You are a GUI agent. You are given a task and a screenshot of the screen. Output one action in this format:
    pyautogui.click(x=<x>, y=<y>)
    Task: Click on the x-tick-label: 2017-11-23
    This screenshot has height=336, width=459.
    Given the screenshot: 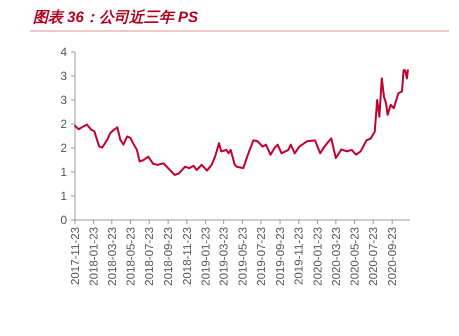 What is the action you would take?
    pyautogui.click(x=76, y=256)
    